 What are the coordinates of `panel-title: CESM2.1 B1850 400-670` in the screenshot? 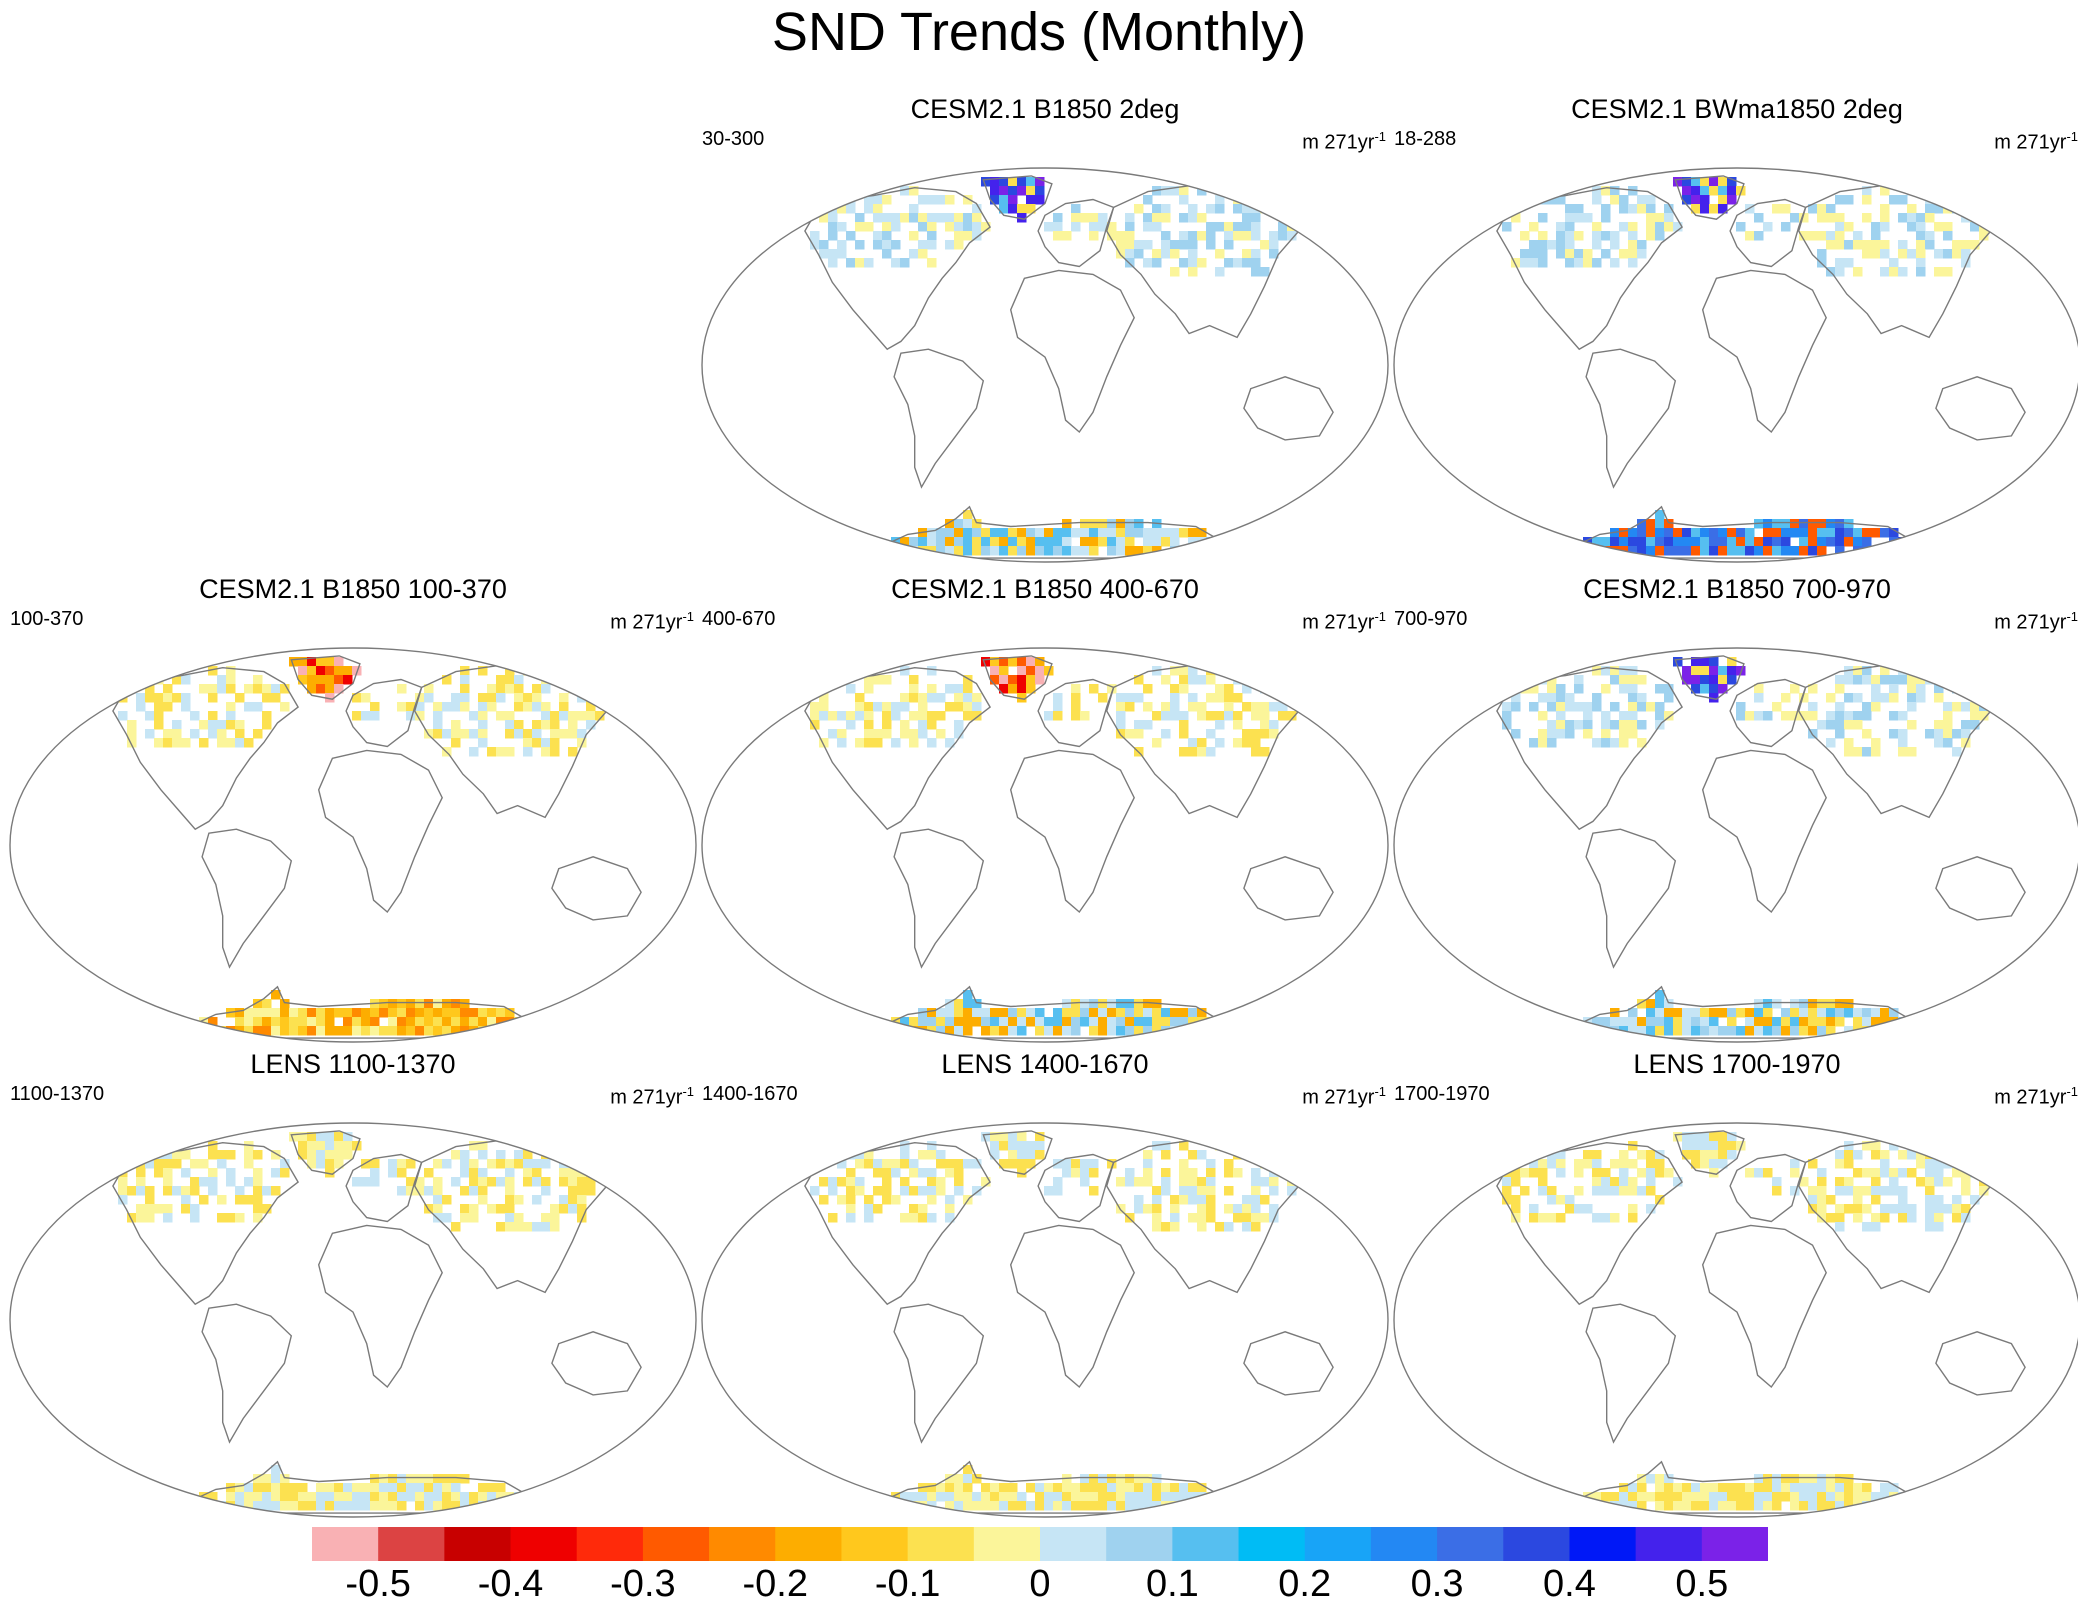 It's located at (1045, 589).